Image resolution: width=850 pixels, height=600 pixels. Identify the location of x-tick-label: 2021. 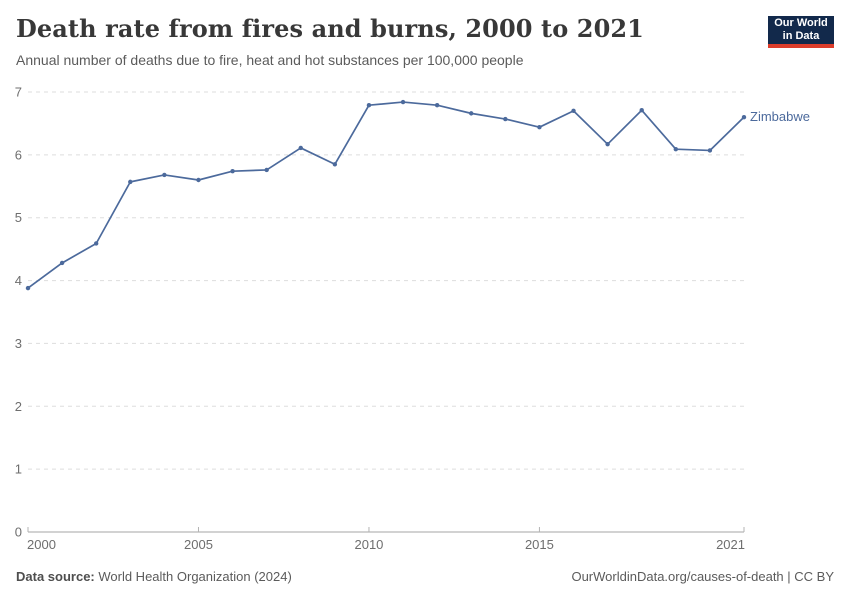
(730, 544).